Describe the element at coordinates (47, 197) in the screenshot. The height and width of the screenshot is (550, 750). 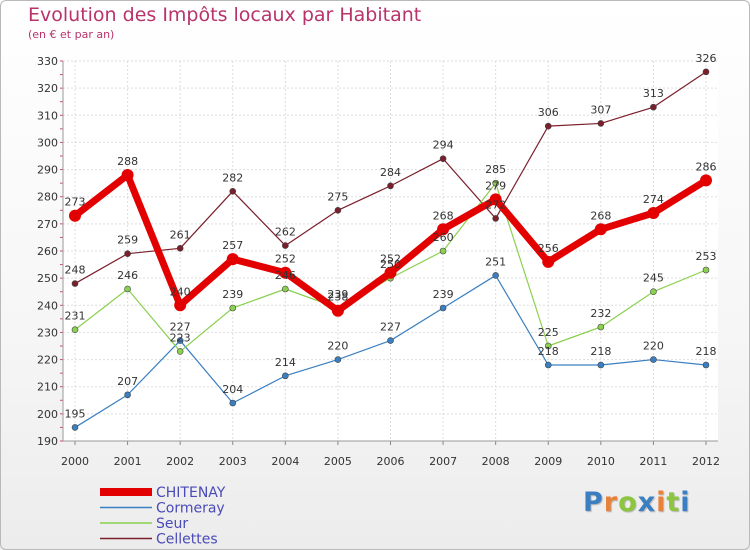
I see `y-tick-label: 280` at that location.